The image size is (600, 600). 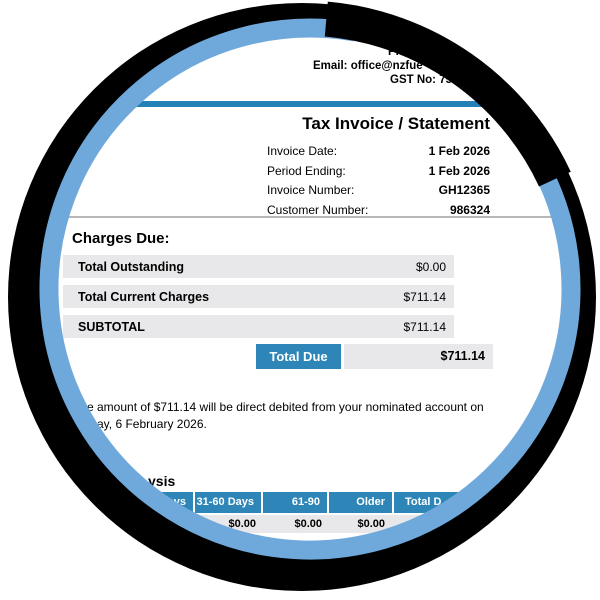 I want to click on charges-row-label: Total Outstanding, so click(x=131, y=266).